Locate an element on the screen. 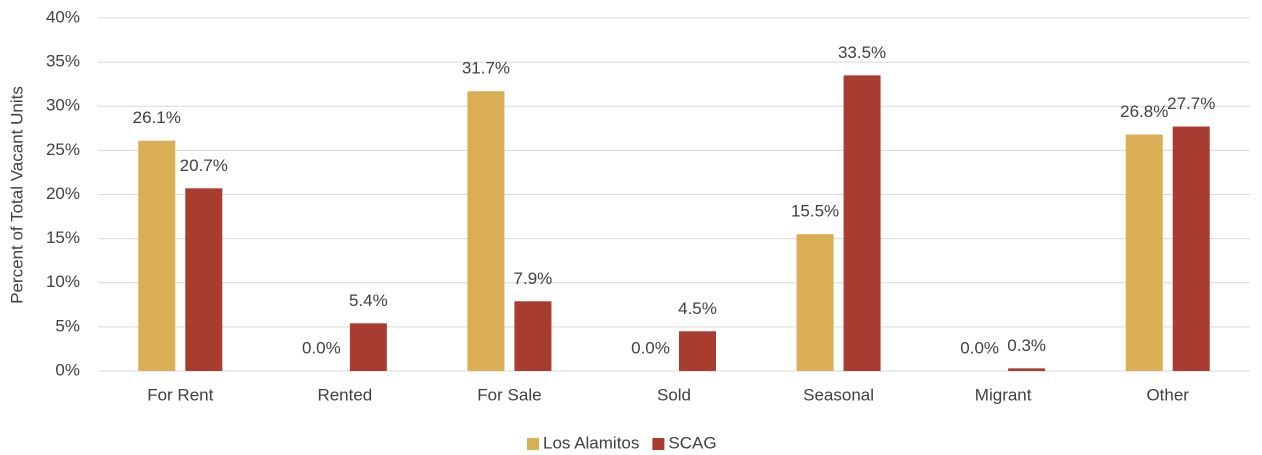  x-tick-label: For Rent is located at coordinates (180, 394).